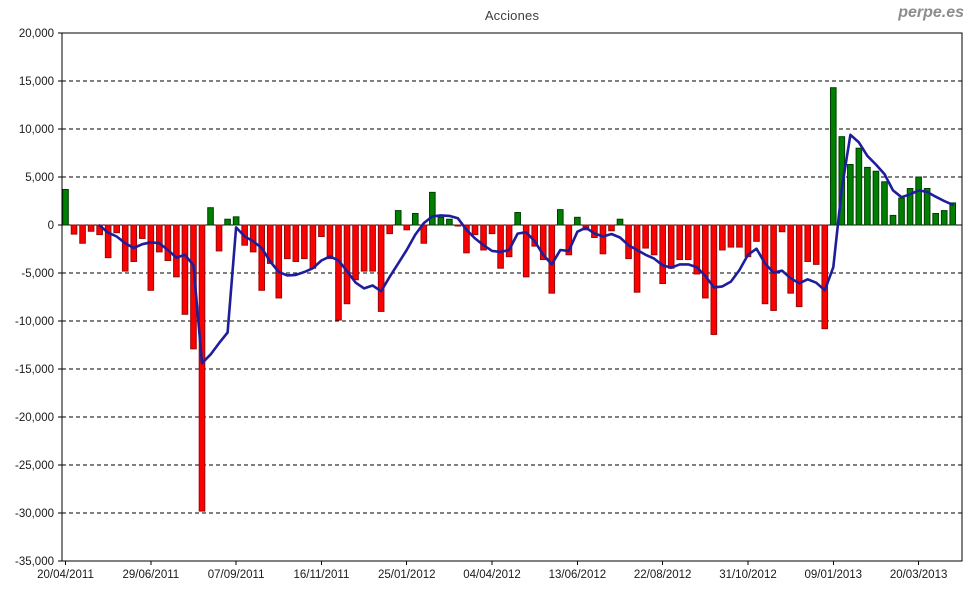 Image resolution: width=980 pixels, height=600 pixels. I want to click on y-tick-label: -15,000, so click(34, 370).